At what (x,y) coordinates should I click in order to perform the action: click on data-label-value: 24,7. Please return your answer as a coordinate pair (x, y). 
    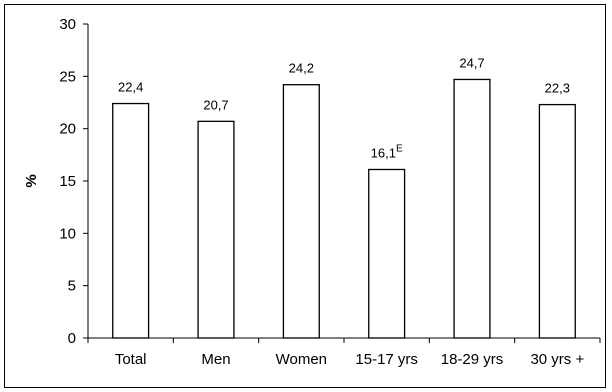
    Looking at the image, I should click on (471, 62).